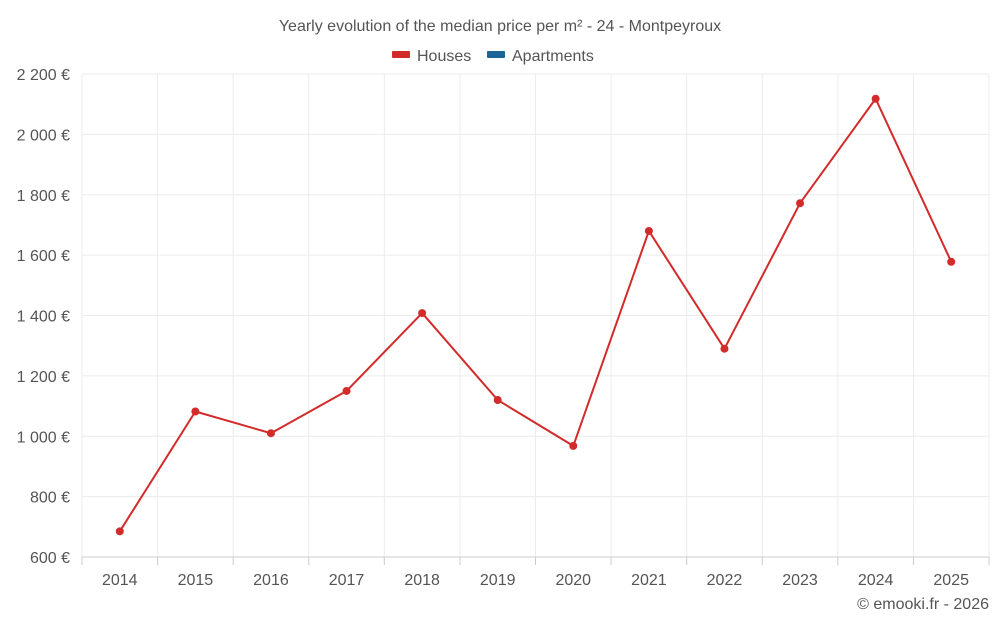  What do you see at coordinates (43, 377) in the screenshot?
I see `y-tick-label: 1 200 €` at bounding box center [43, 377].